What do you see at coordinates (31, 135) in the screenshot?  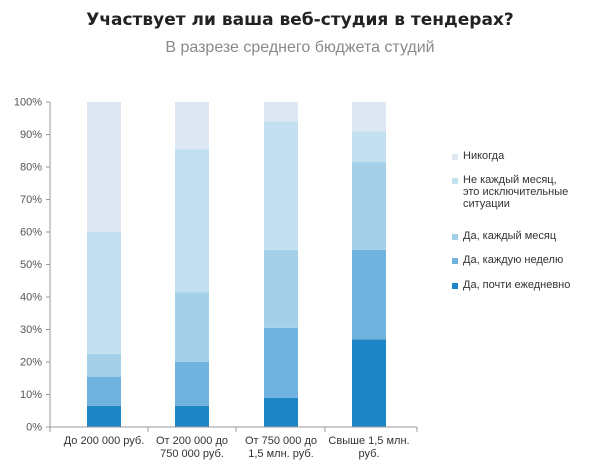 I see `y-tick-label: 90%` at bounding box center [31, 135].